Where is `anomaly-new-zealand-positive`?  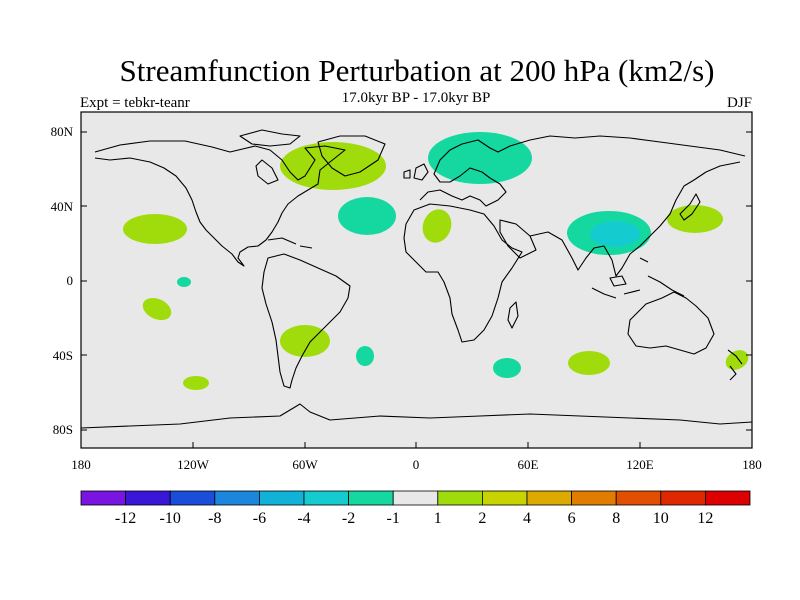 anomaly-new-zealand-positive is located at coordinates (737, 360).